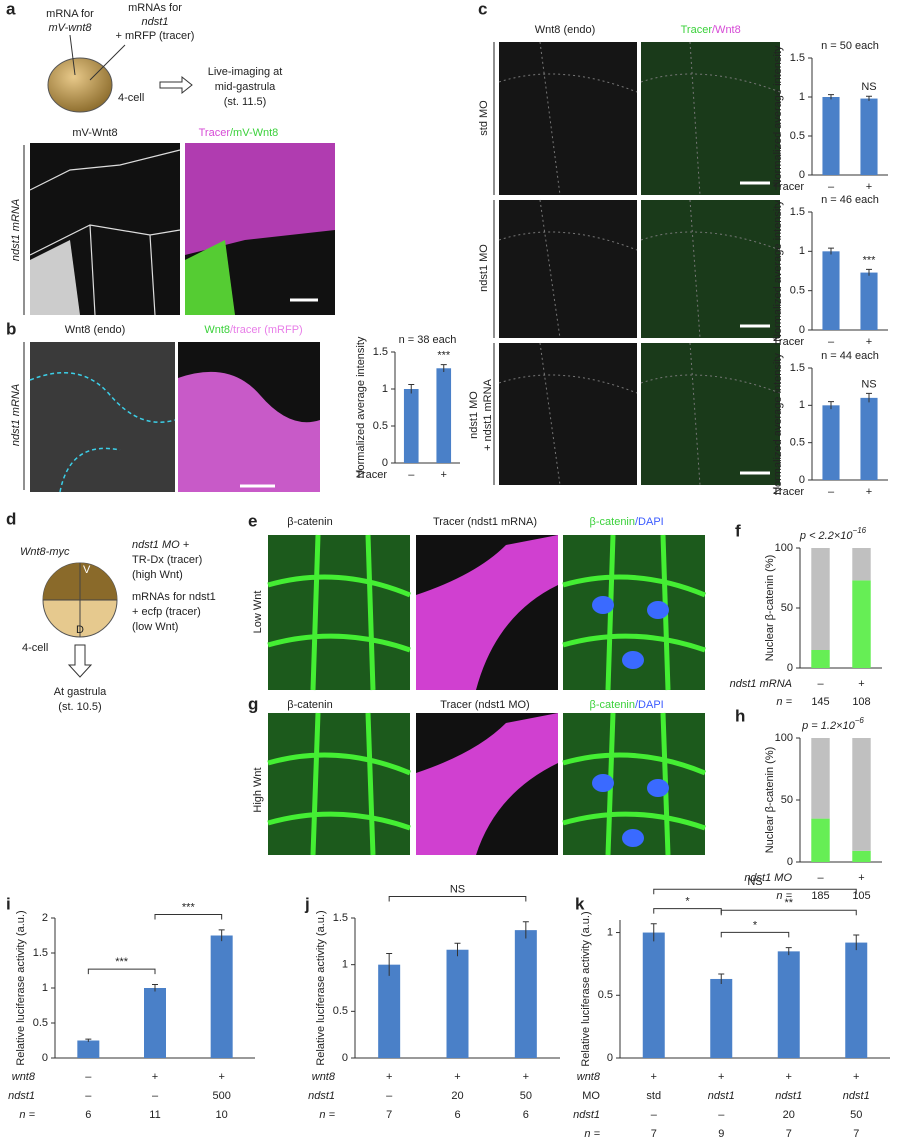 The width and height of the screenshot is (900, 1141). I want to click on panel-letter: b, so click(11, 328).